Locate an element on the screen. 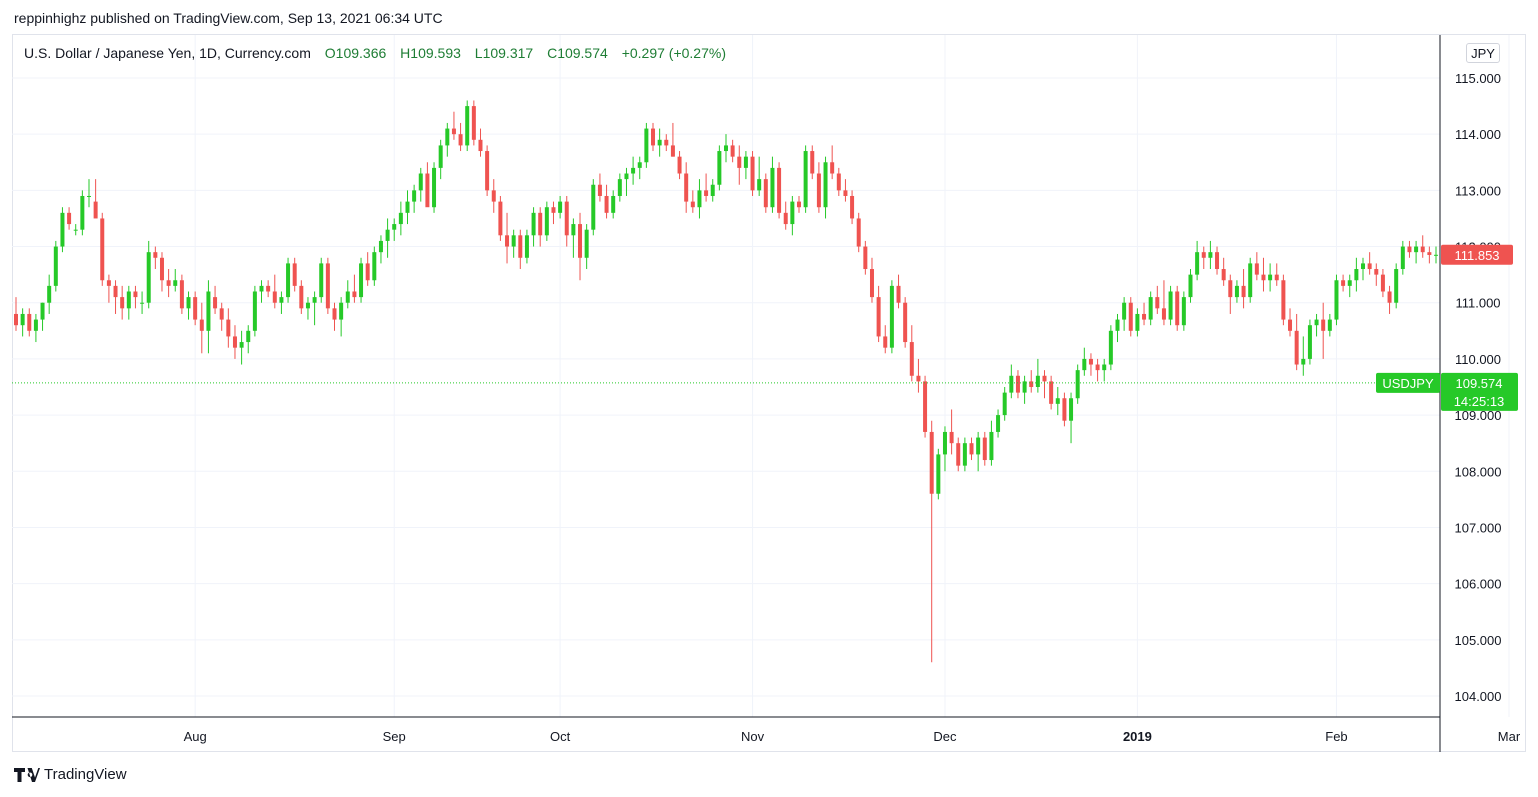 The image size is (1538, 797). x-tick-label: Feb is located at coordinates (1336, 736).